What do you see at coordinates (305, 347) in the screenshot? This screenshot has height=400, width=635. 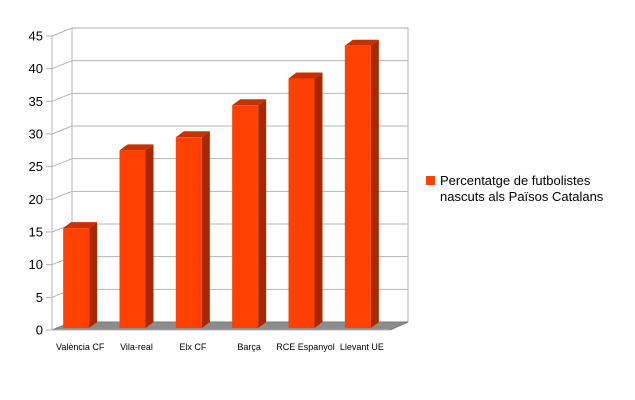 I see `x-category-label: RCE Espanyol` at bounding box center [305, 347].